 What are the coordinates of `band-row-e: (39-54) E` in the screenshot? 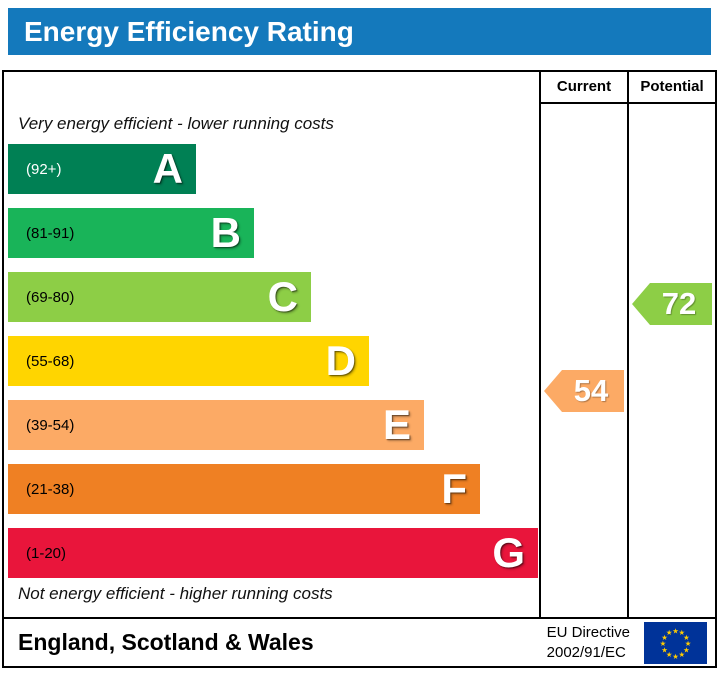 It's located at (216, 425).